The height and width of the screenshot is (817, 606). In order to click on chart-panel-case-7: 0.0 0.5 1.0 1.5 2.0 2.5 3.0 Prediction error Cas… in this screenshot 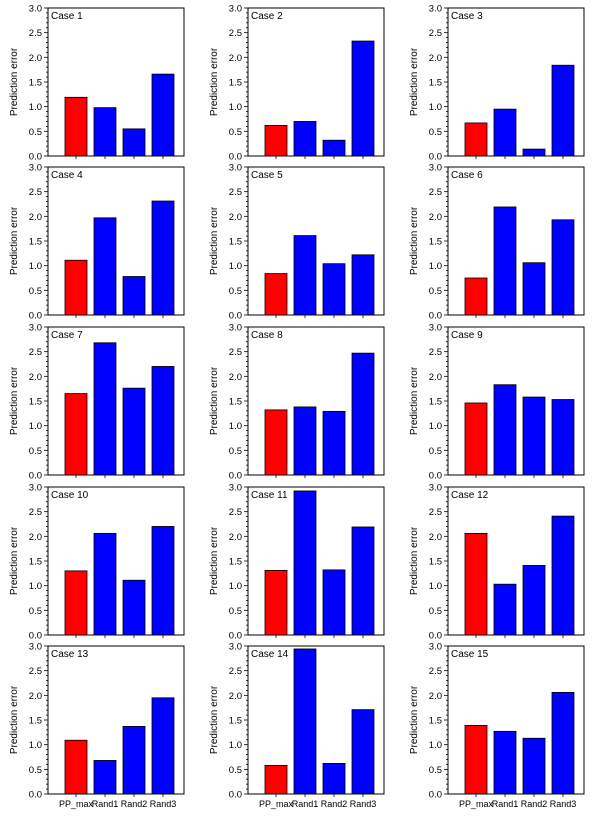, I will do `click(97, 402)`.